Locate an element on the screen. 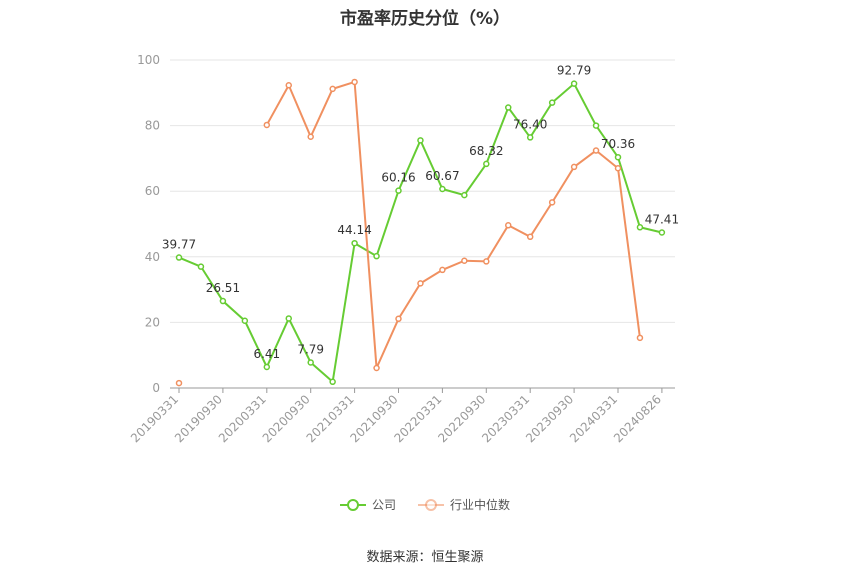 Image resolution: width=850 pixels, height=575 pixels. data-label: 39.77 is located at coordinates (179, 245).